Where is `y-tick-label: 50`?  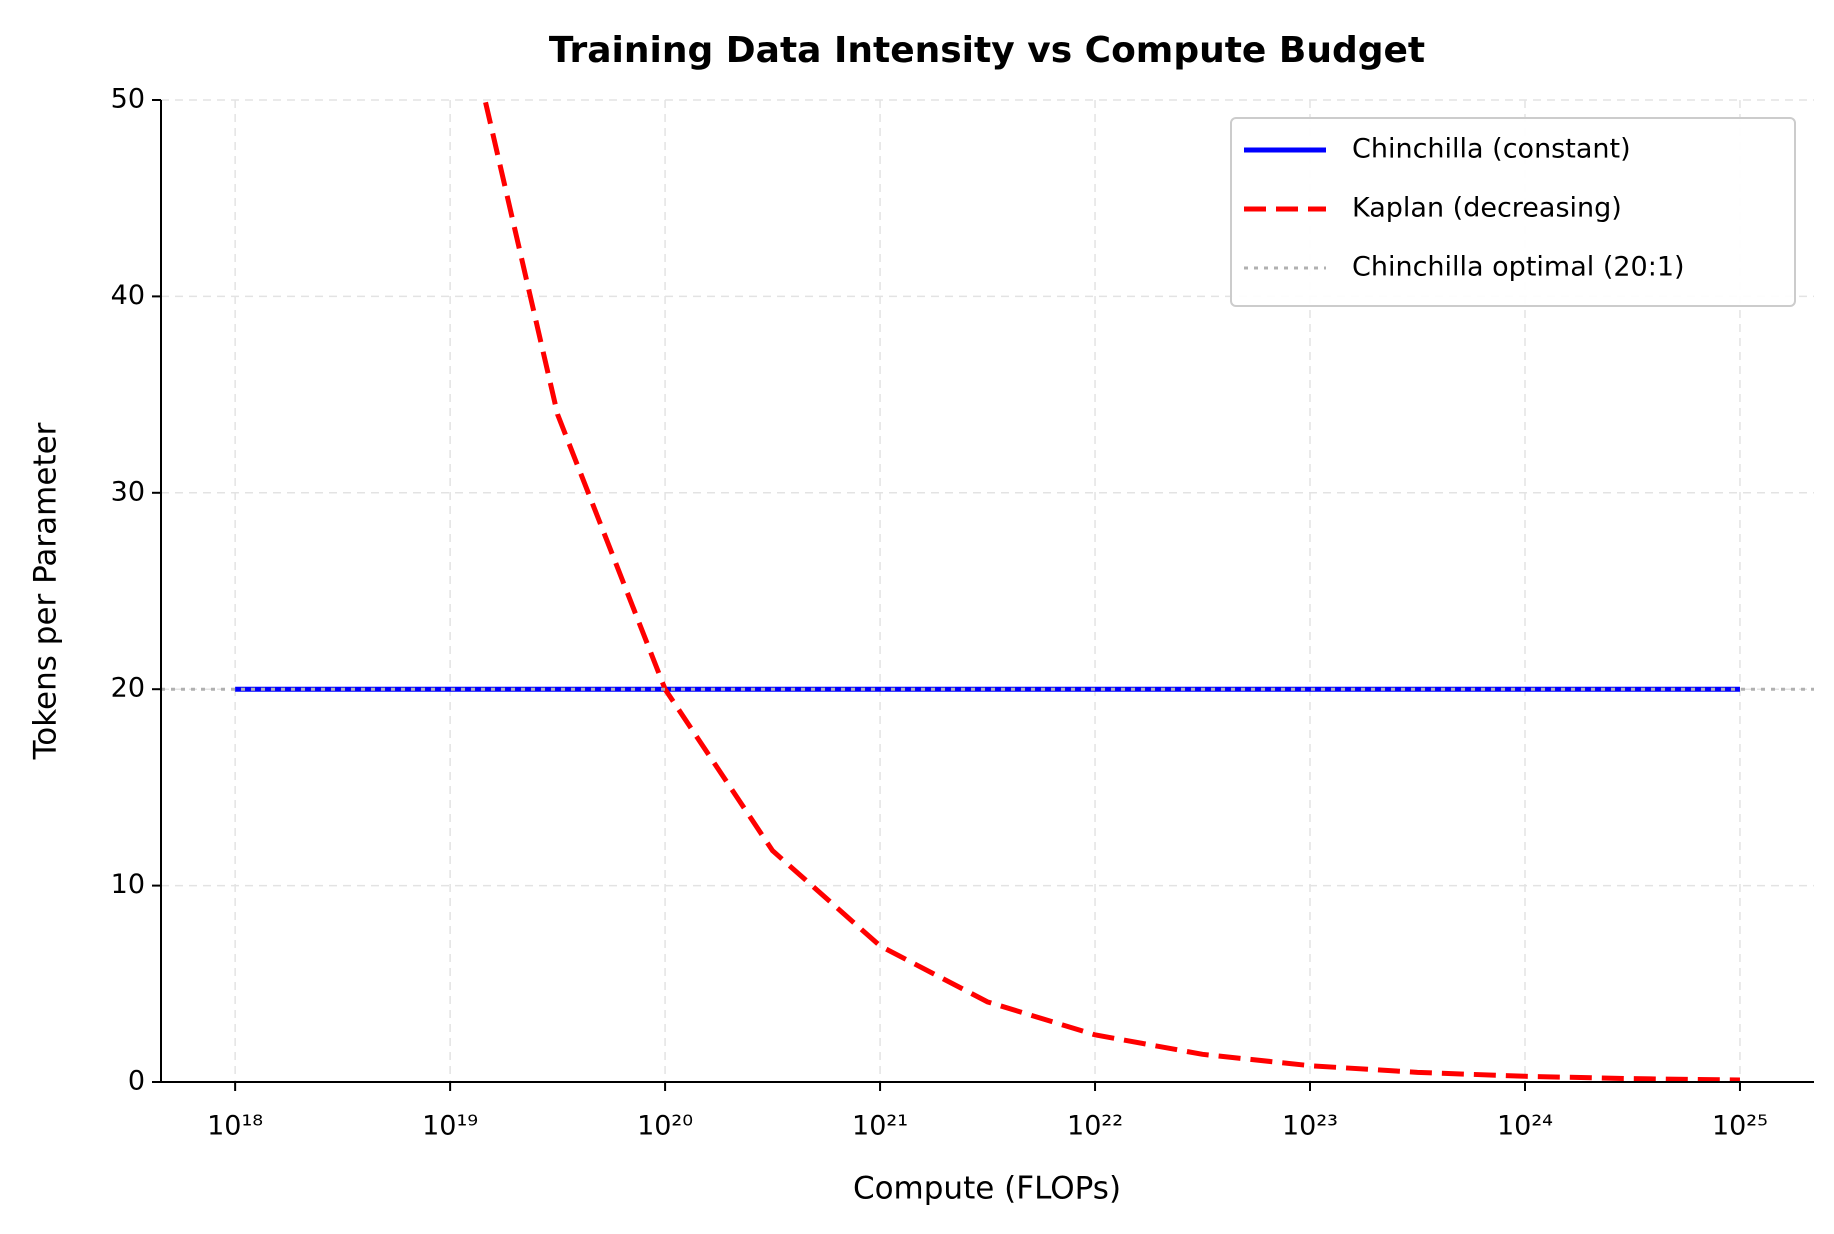
y-tick-label: 50 is located at coordinates (128, 99).